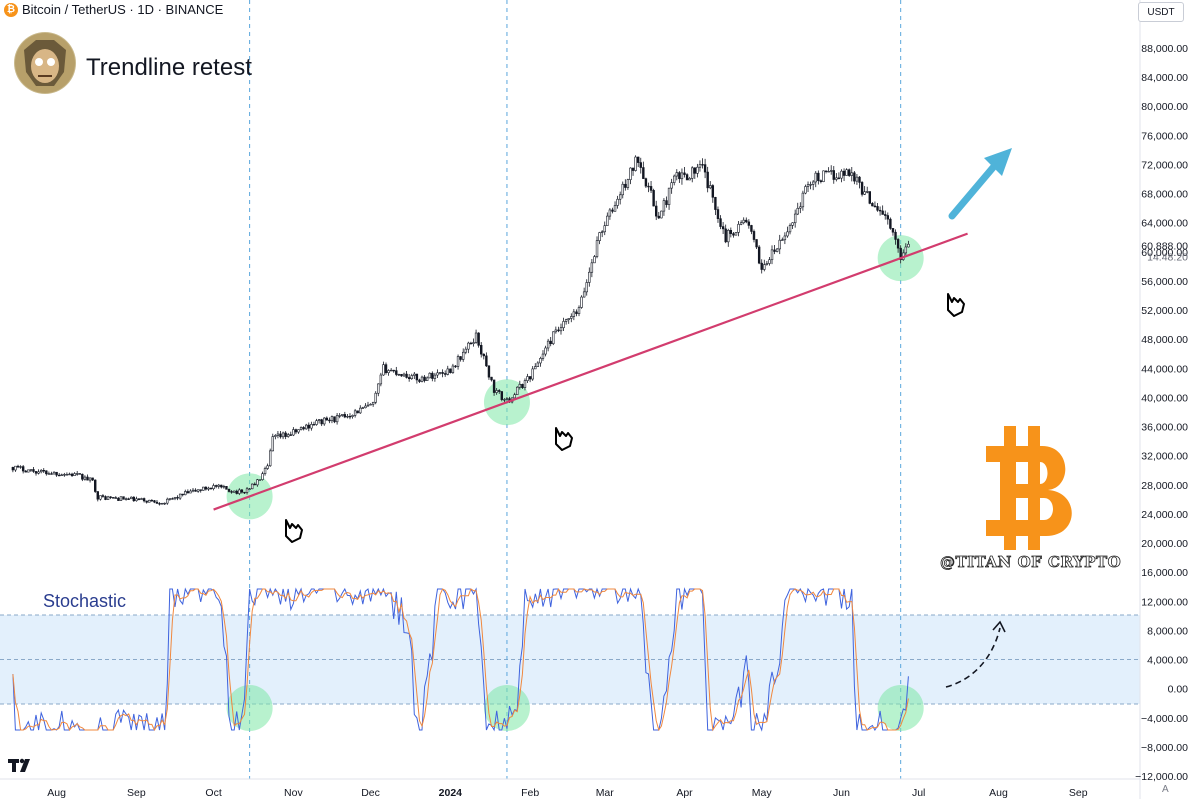  I want to click on symbol-header: ₿ Bitcoin / TetherUS · 1D · BINANCE, so click(113, 9).